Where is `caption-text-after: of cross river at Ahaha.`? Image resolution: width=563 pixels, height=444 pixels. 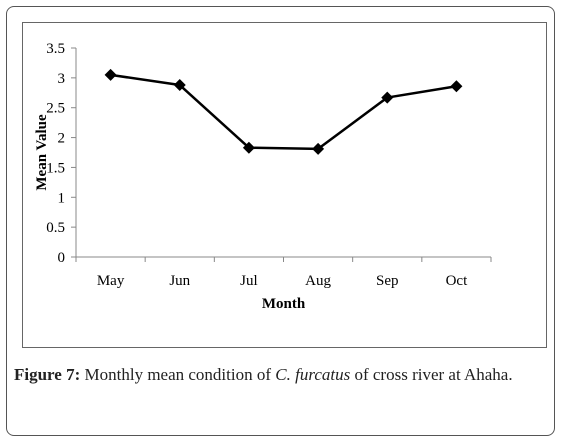 caption-text-after: of cross river at Ahaha. is located at coordinates (431, 374).